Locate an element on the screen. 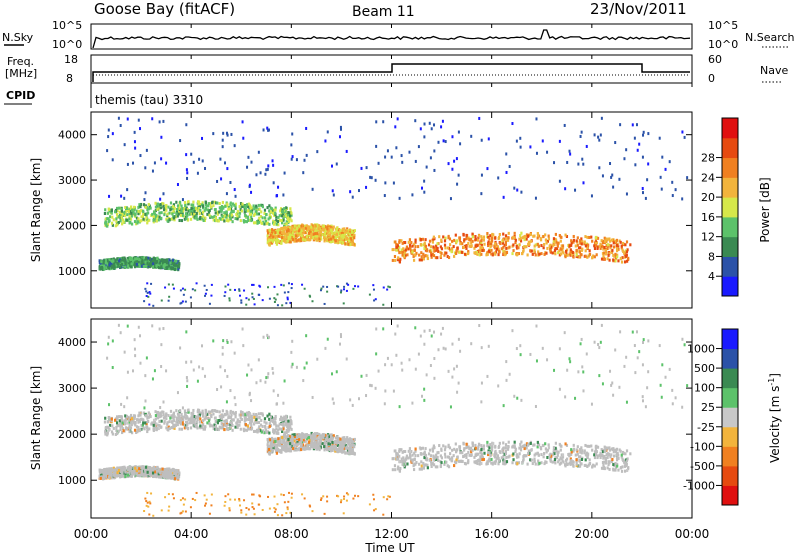 Image resolution: width=800 pixels, height=554 pixels. freq-label: Freq. is located at coordinates (20, 61).